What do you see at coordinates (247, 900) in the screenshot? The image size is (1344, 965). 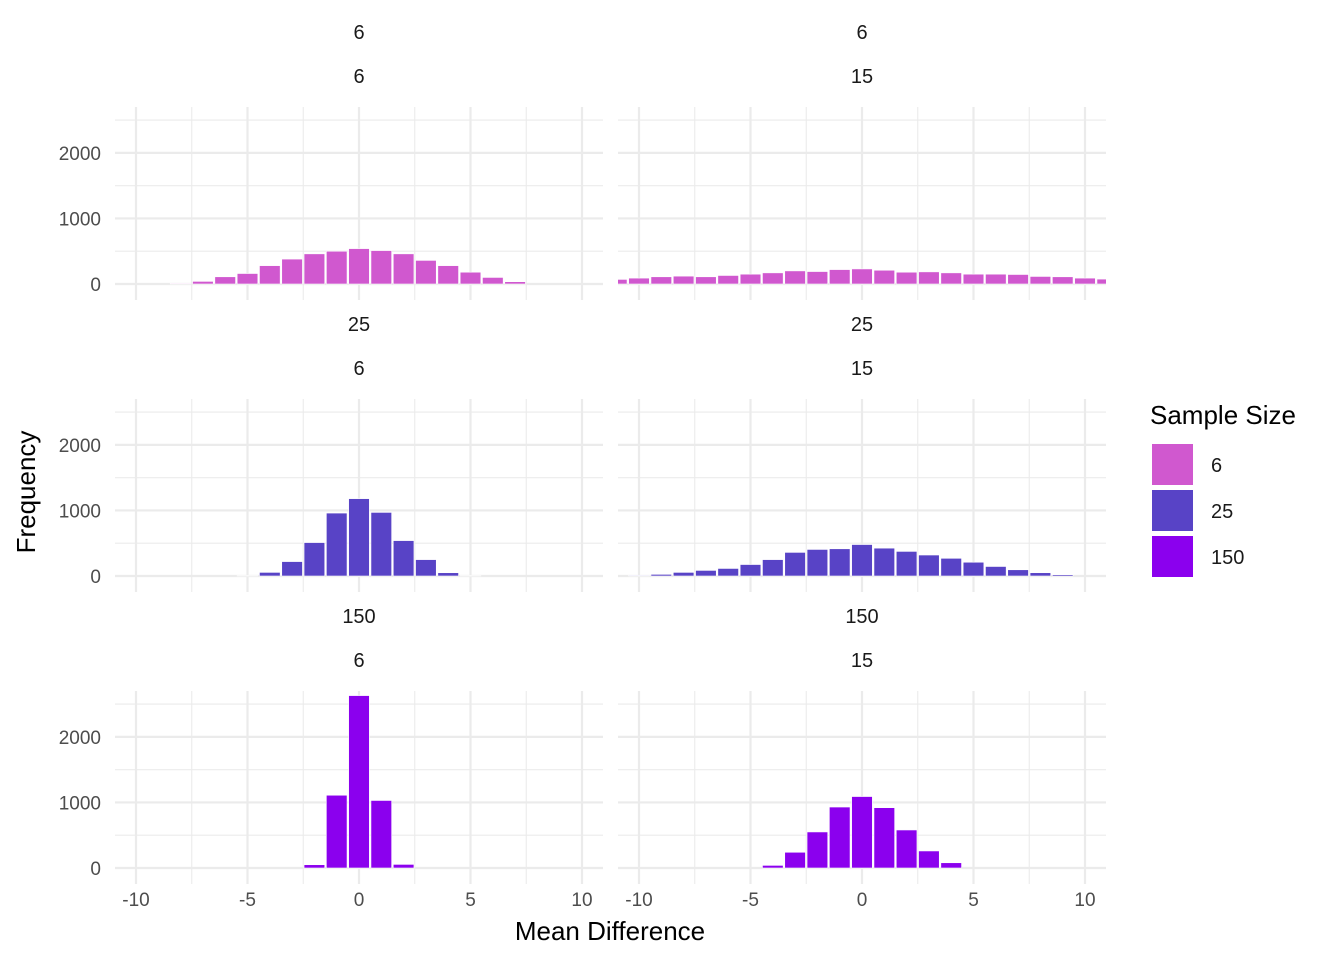 I see `x-tick-label: -5` at bounding box center [247, 900].